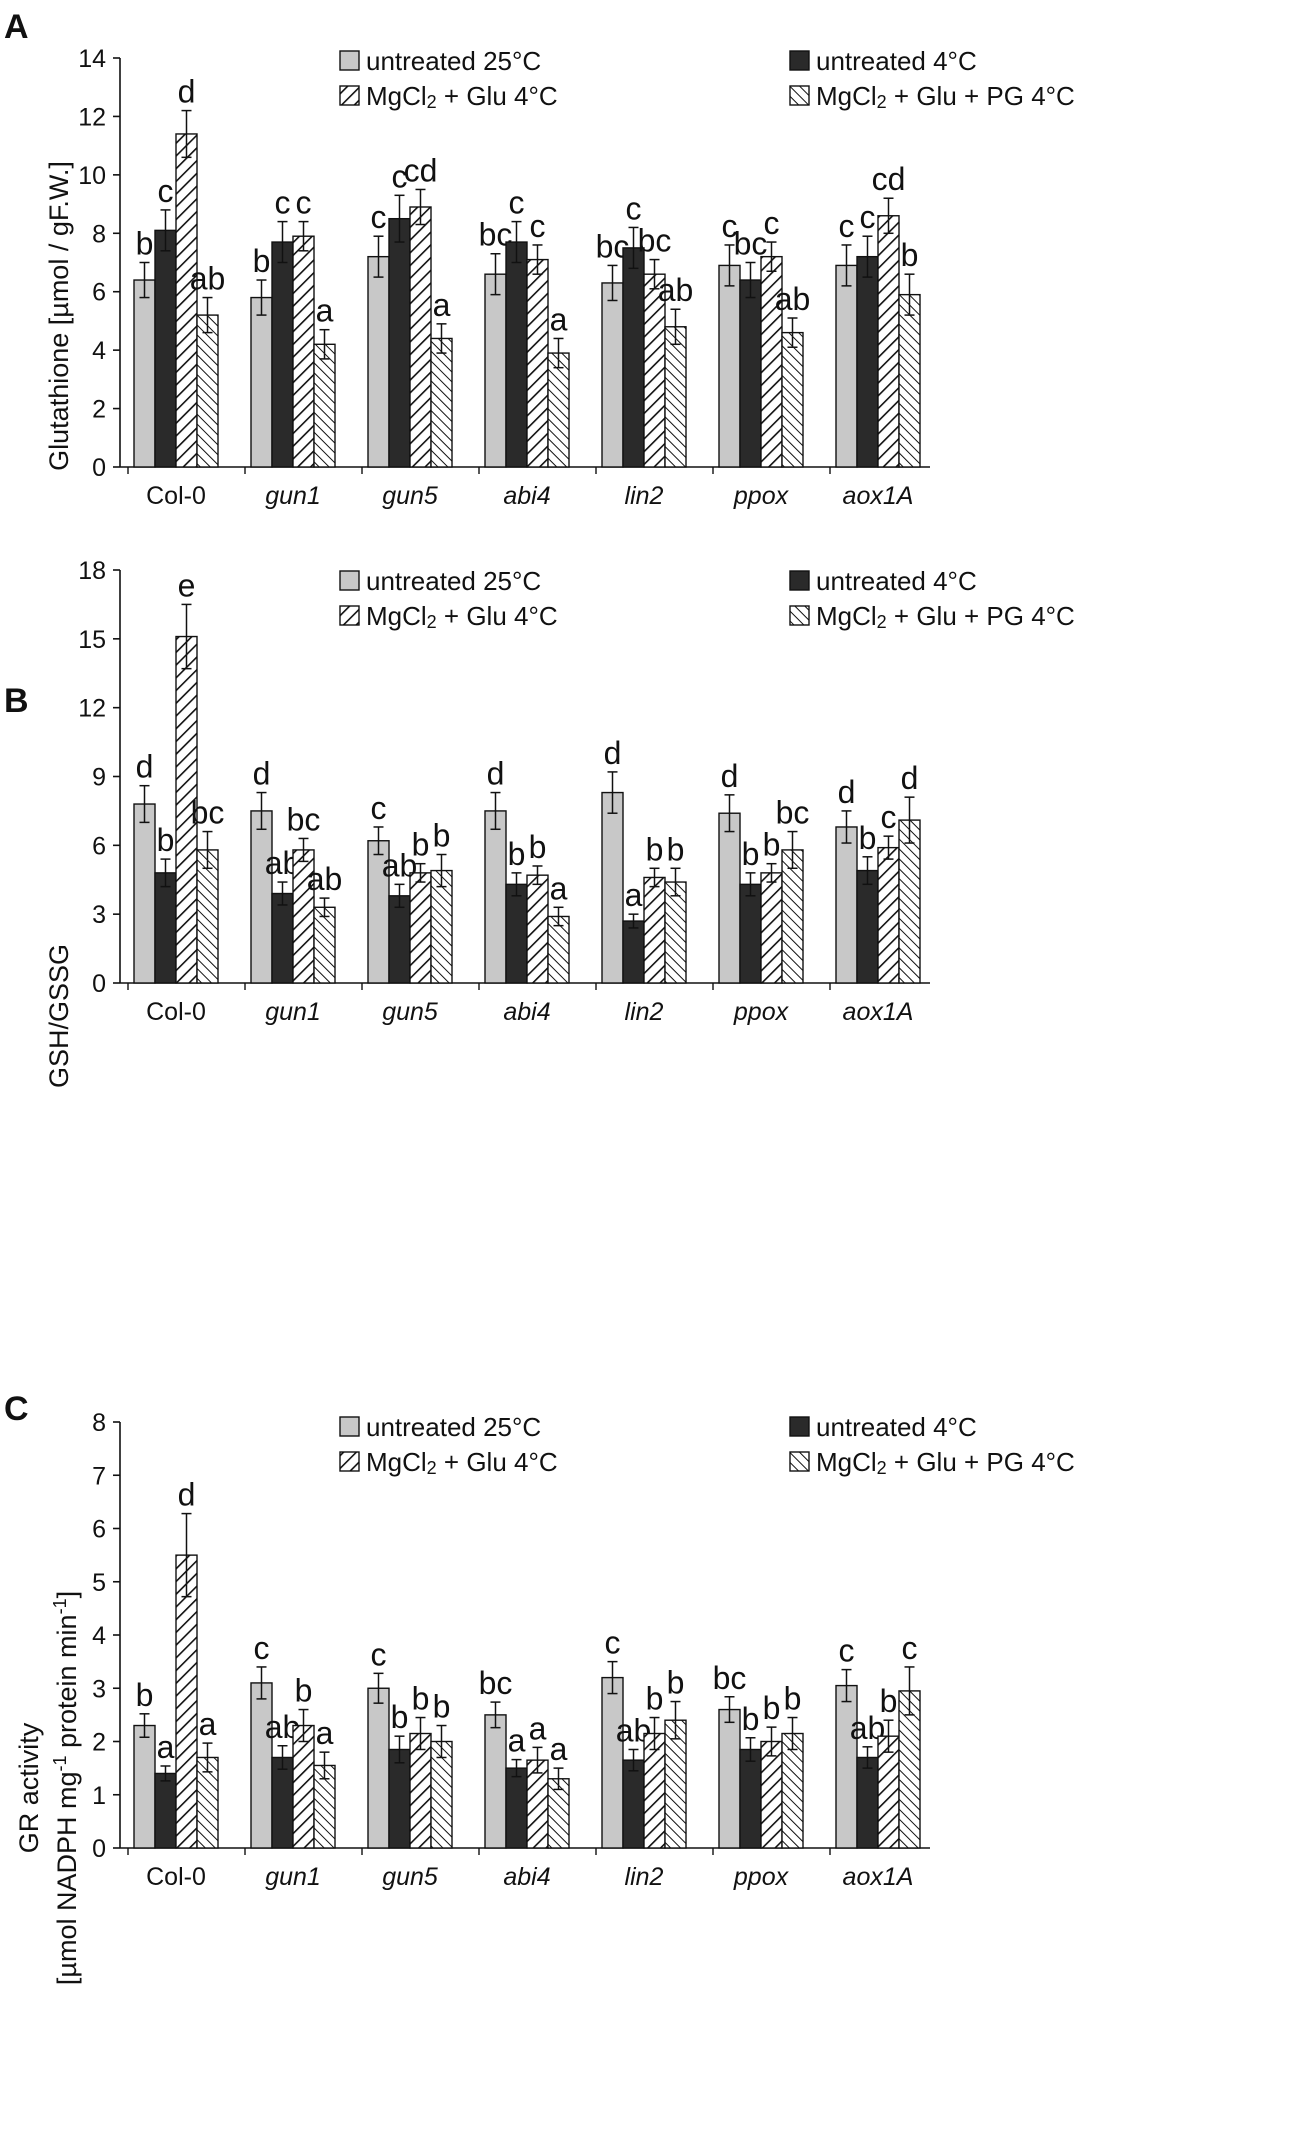  Describe the element at coordinates (59, 316) in the screenshot. I see `y-axis-label: Glutathione [µmol / gF.W.]` at that location.